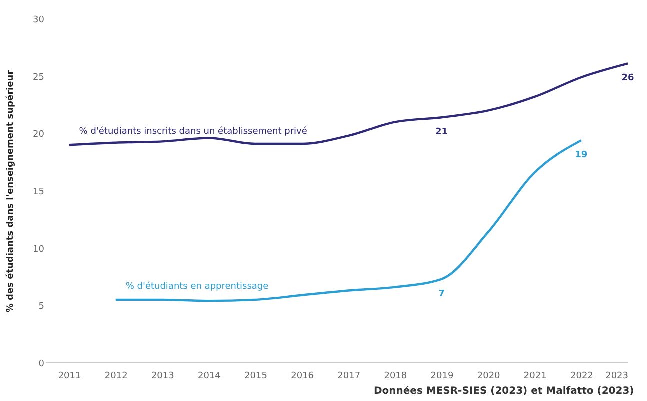 The image size is (647, 401). What do you see at coordinates (162, 377) in the screenshot?
I see `x-tick-label: 2013` at bounding box center [162, 377].